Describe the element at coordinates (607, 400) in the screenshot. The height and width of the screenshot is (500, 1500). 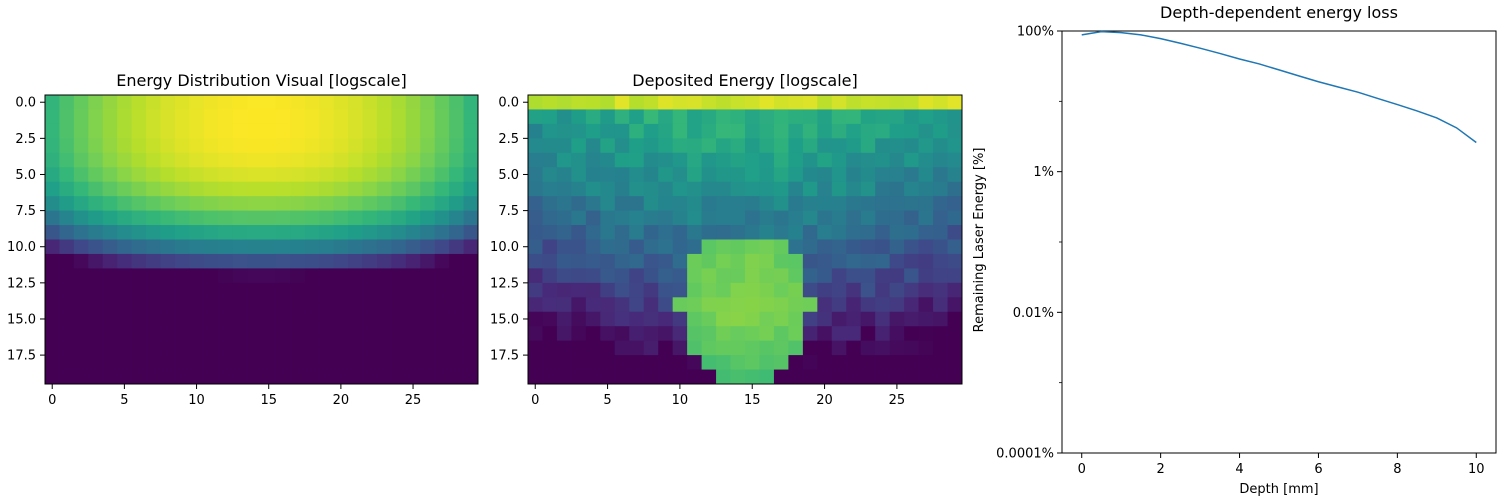
I see `x-tick-label: 5` at that location.